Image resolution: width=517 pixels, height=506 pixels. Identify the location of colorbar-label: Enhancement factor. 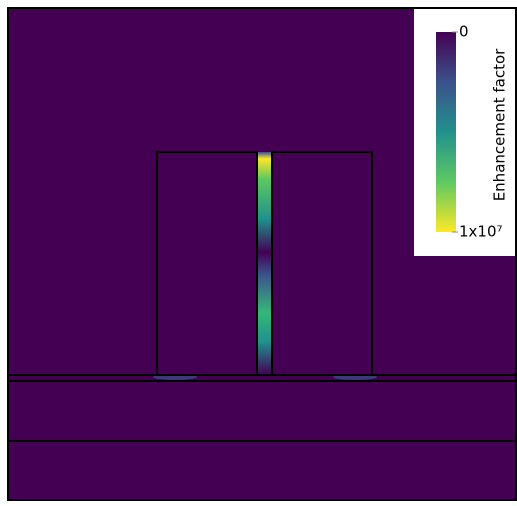
(500, 124).